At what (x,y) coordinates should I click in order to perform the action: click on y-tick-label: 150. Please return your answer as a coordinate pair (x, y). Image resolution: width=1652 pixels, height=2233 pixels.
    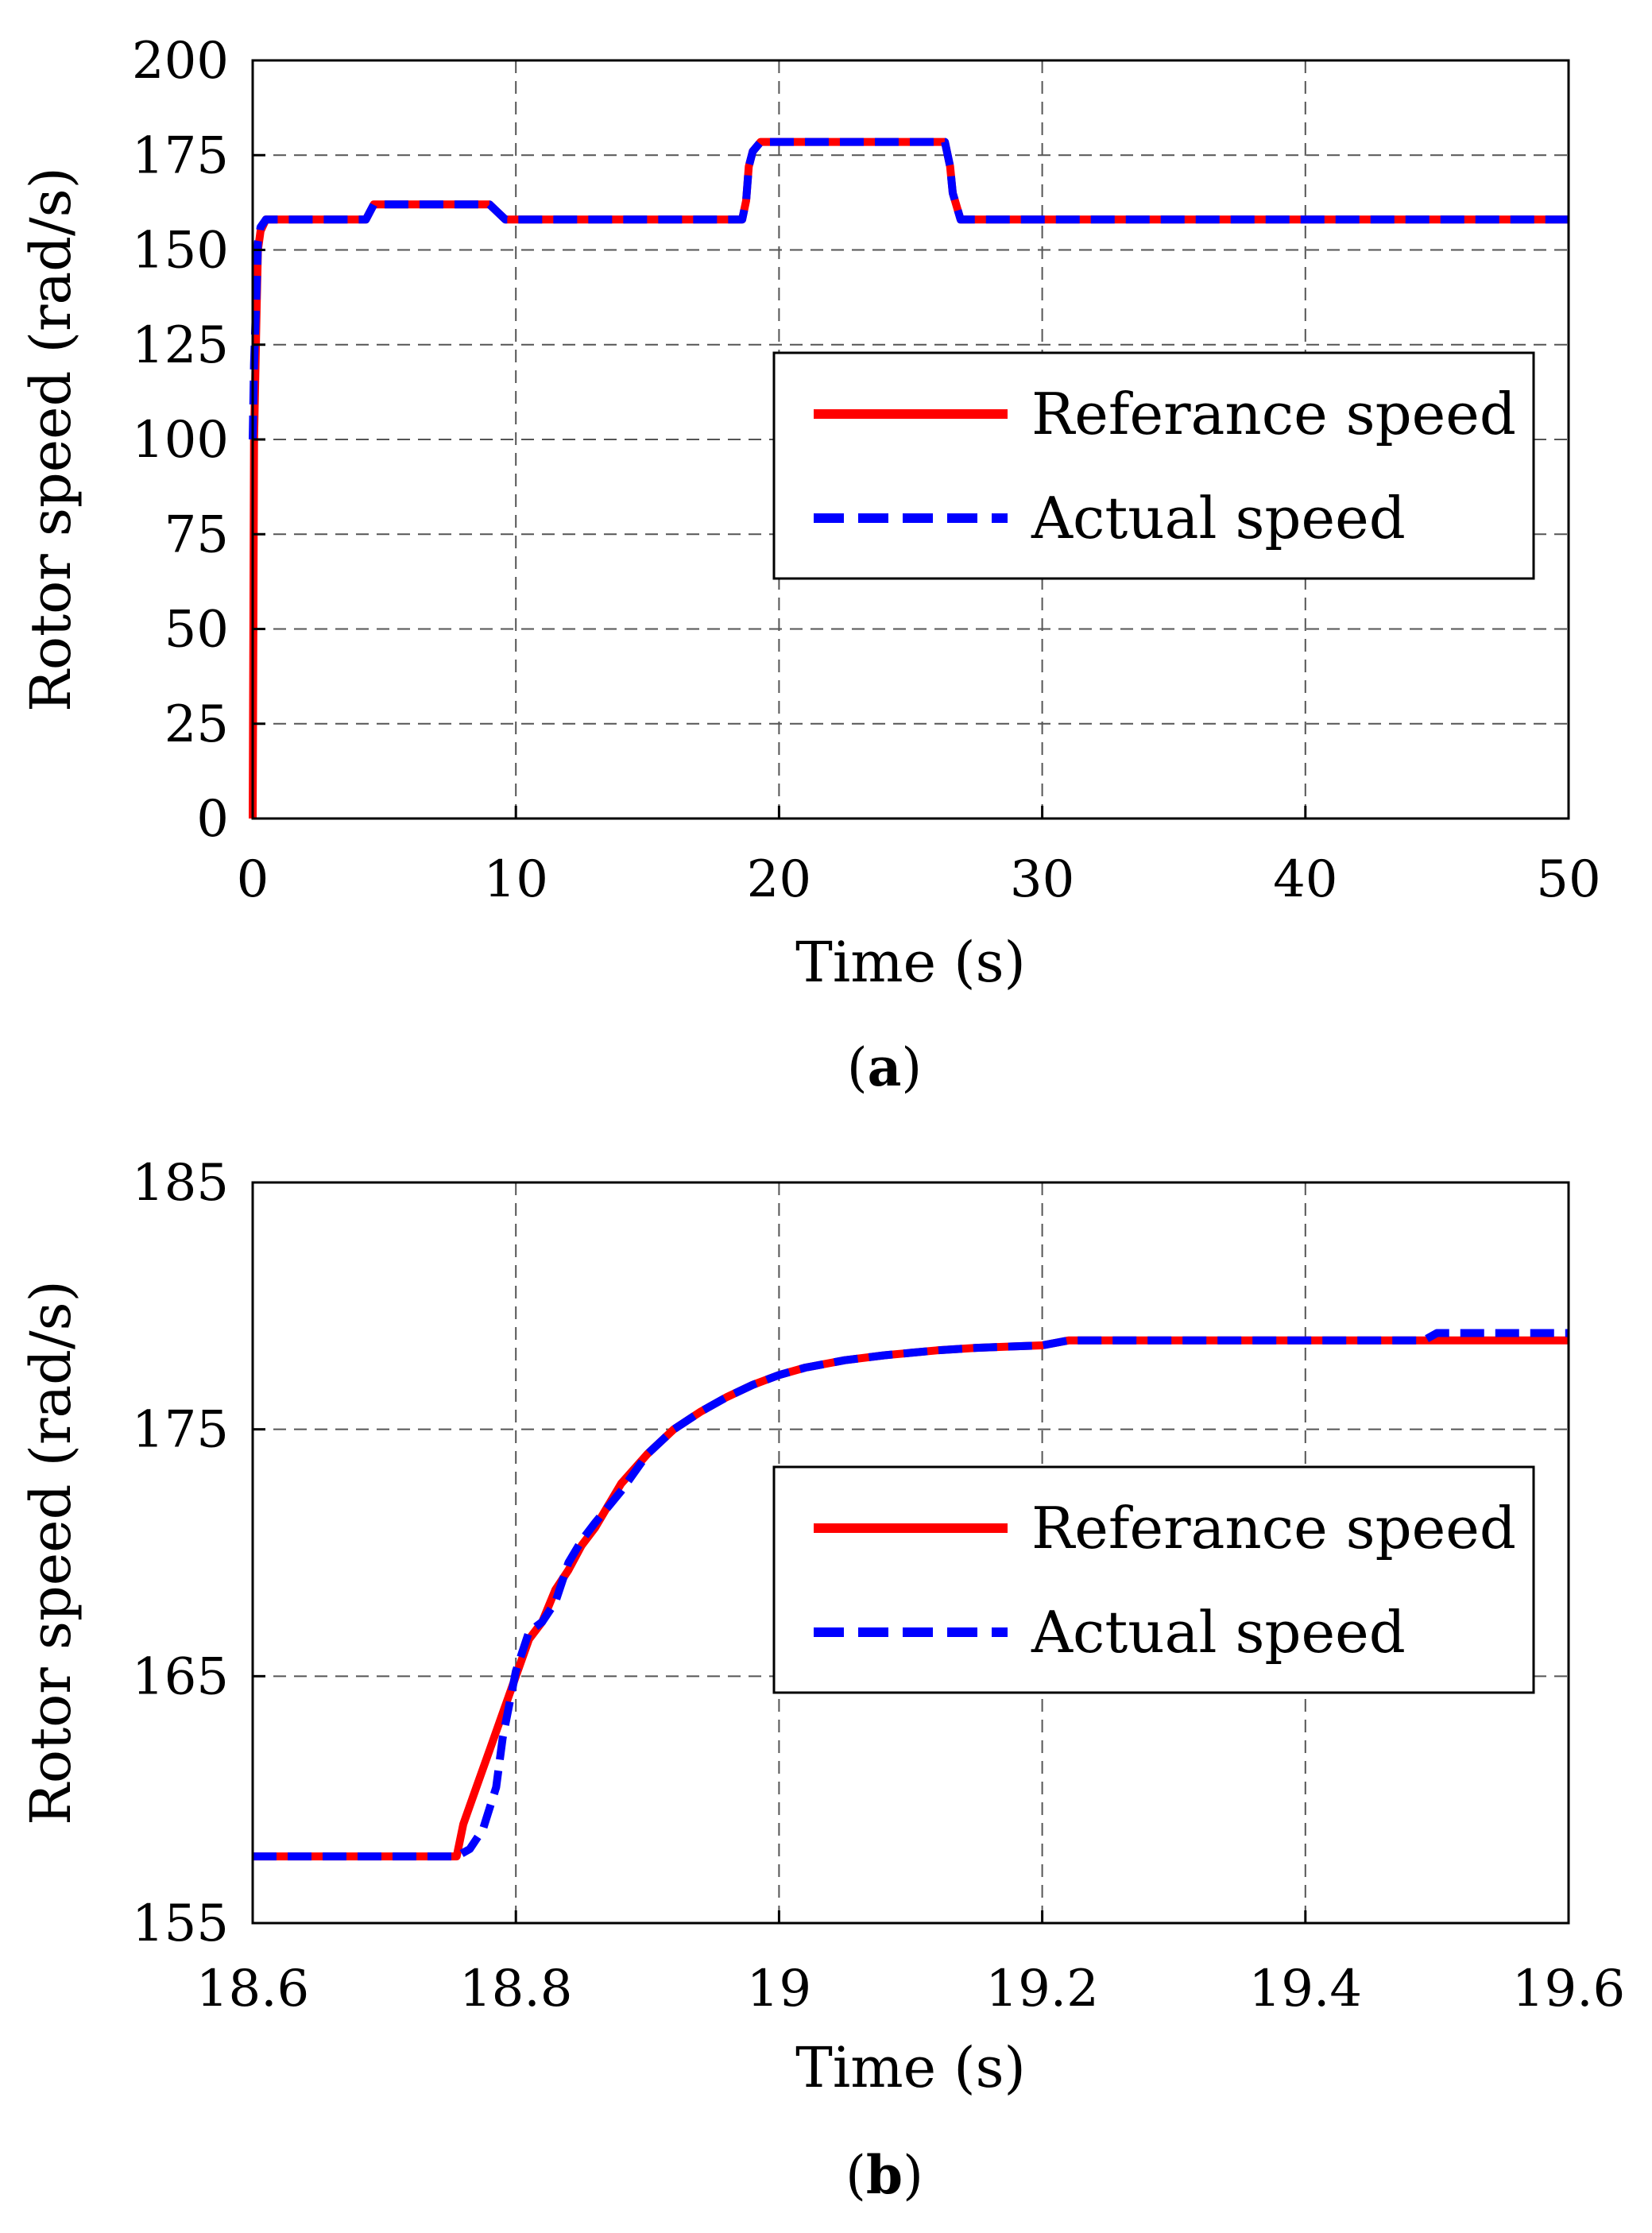
    Looking at the image, I should click on (180, 251).